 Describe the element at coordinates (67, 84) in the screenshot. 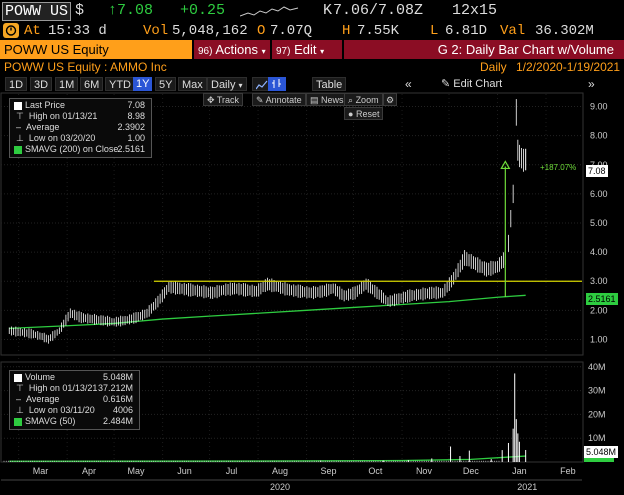

I see `period-1m: 1M` at that location.